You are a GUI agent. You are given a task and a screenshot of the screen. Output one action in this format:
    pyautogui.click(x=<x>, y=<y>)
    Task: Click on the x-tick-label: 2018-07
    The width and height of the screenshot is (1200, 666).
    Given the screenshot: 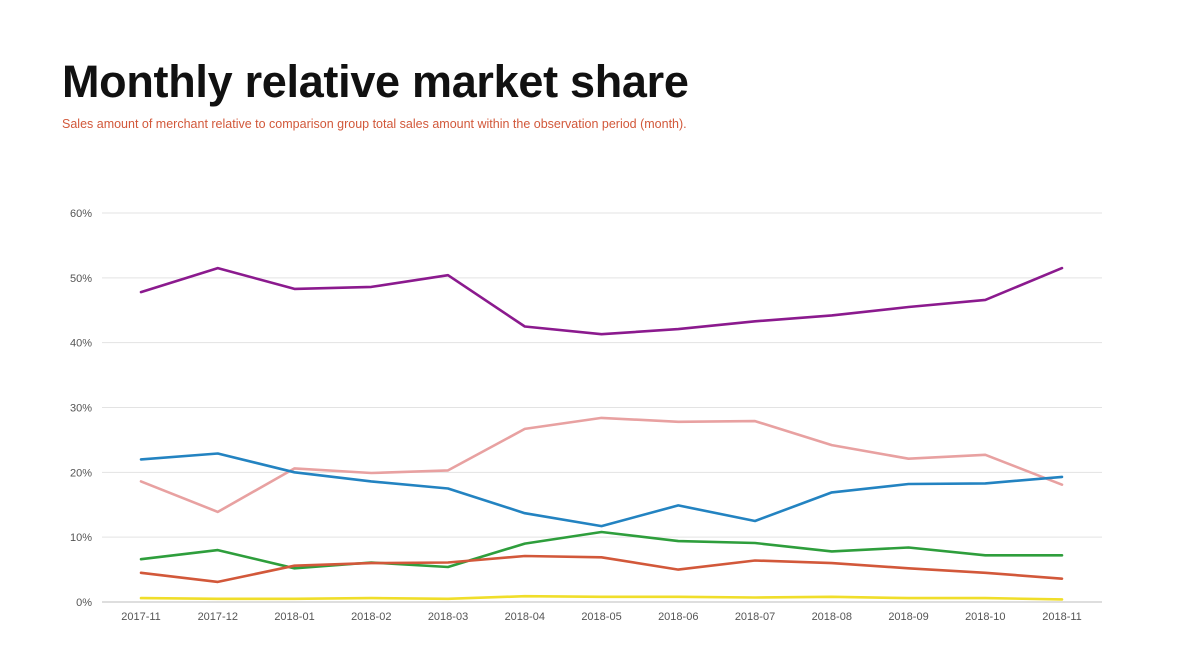 What is the action you would take?
    pyautogui.click(x=755, y=617)
    